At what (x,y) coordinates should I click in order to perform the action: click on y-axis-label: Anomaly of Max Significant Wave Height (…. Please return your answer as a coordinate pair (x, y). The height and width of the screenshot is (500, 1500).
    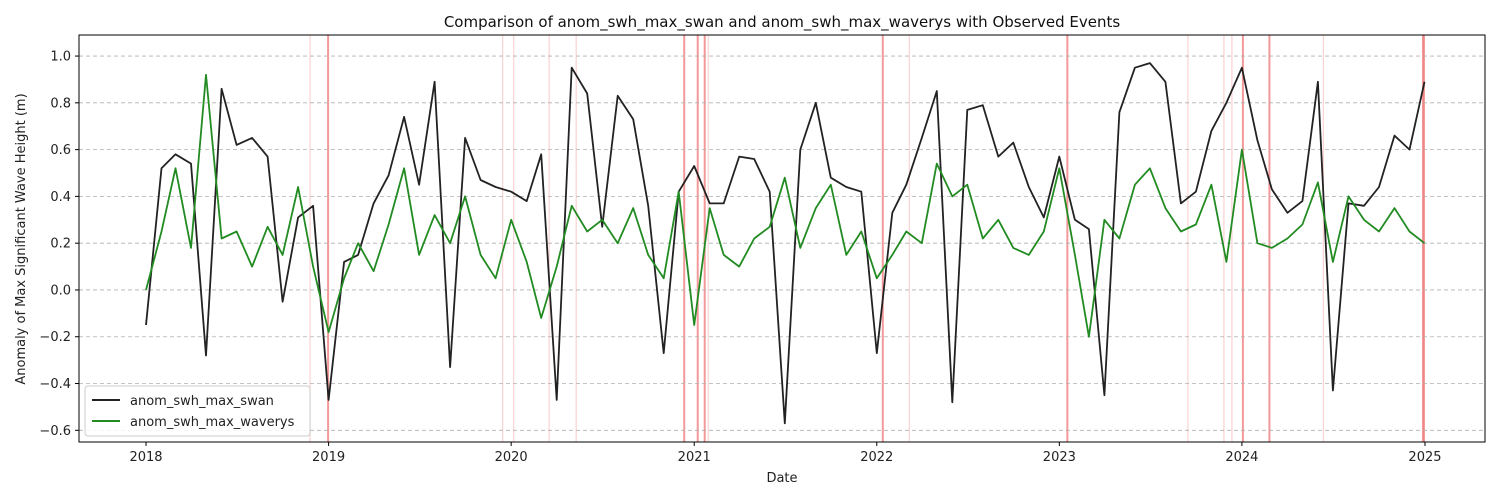
    Looking at the image, I should click on (21, 238).